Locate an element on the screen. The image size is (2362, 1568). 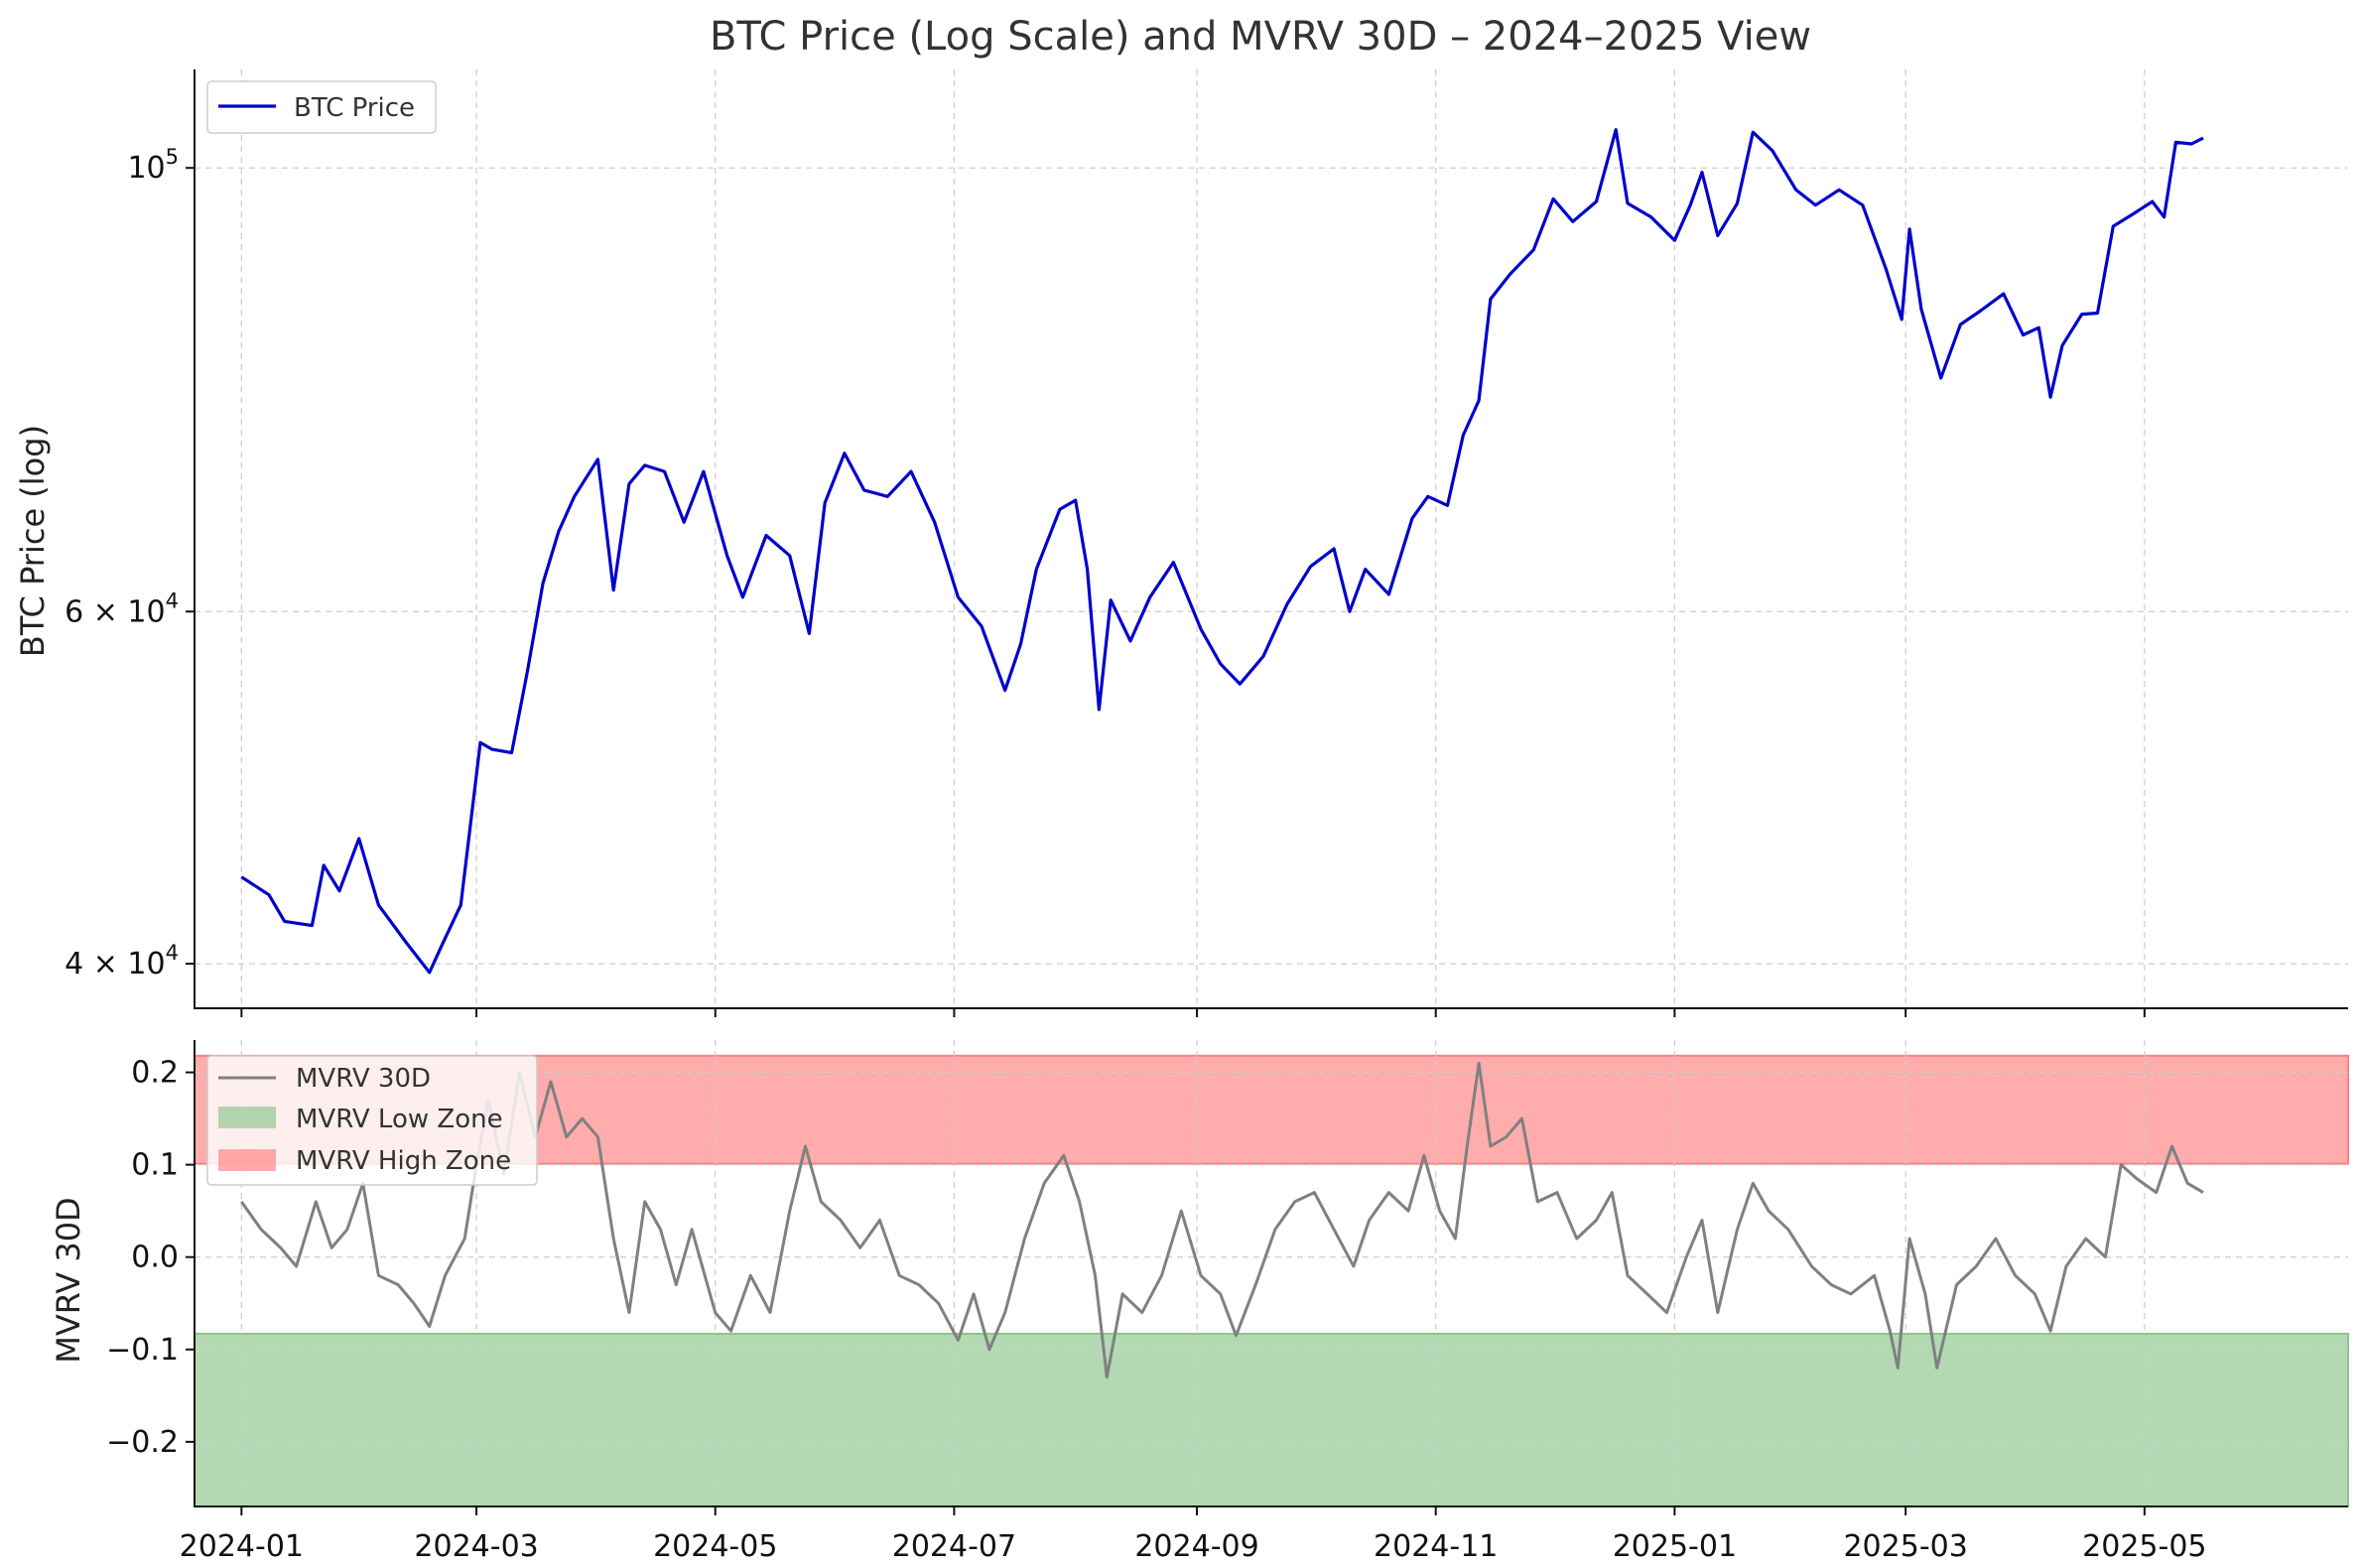
x-tick-label: 2025-03 is located at coordinates (1905, 1546).